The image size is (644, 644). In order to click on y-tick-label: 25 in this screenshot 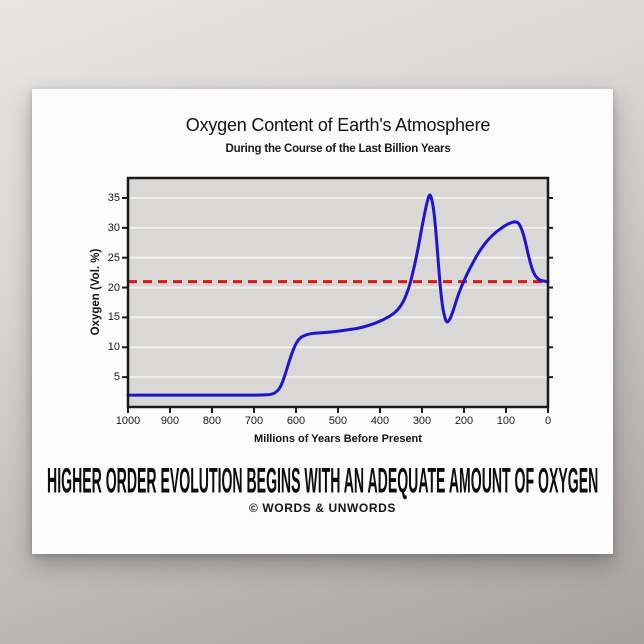, I will do `click(113, 257)`.